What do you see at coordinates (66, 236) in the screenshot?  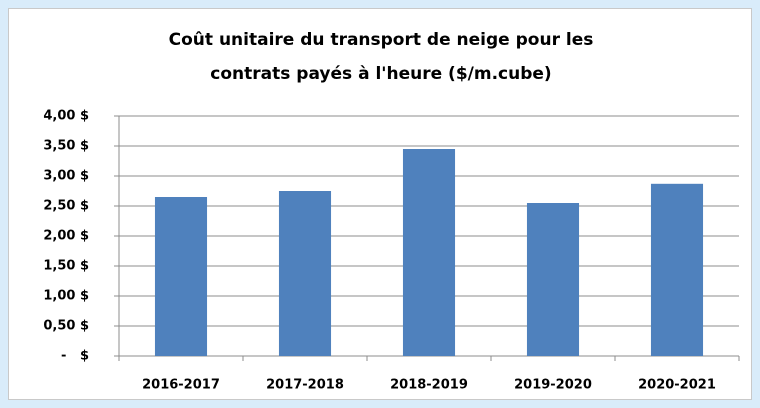 I see `y-tick-label: 2,00 $` at bounding box center [66, 236].